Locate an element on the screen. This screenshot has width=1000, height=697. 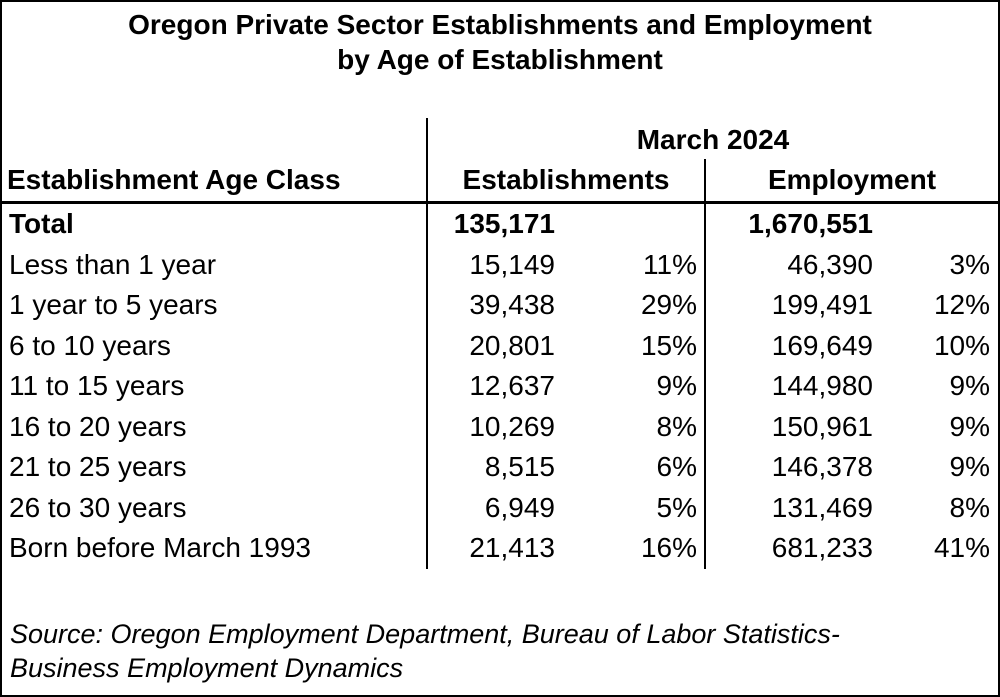
establishments-pct-cell is located at coordinates (629, 224).